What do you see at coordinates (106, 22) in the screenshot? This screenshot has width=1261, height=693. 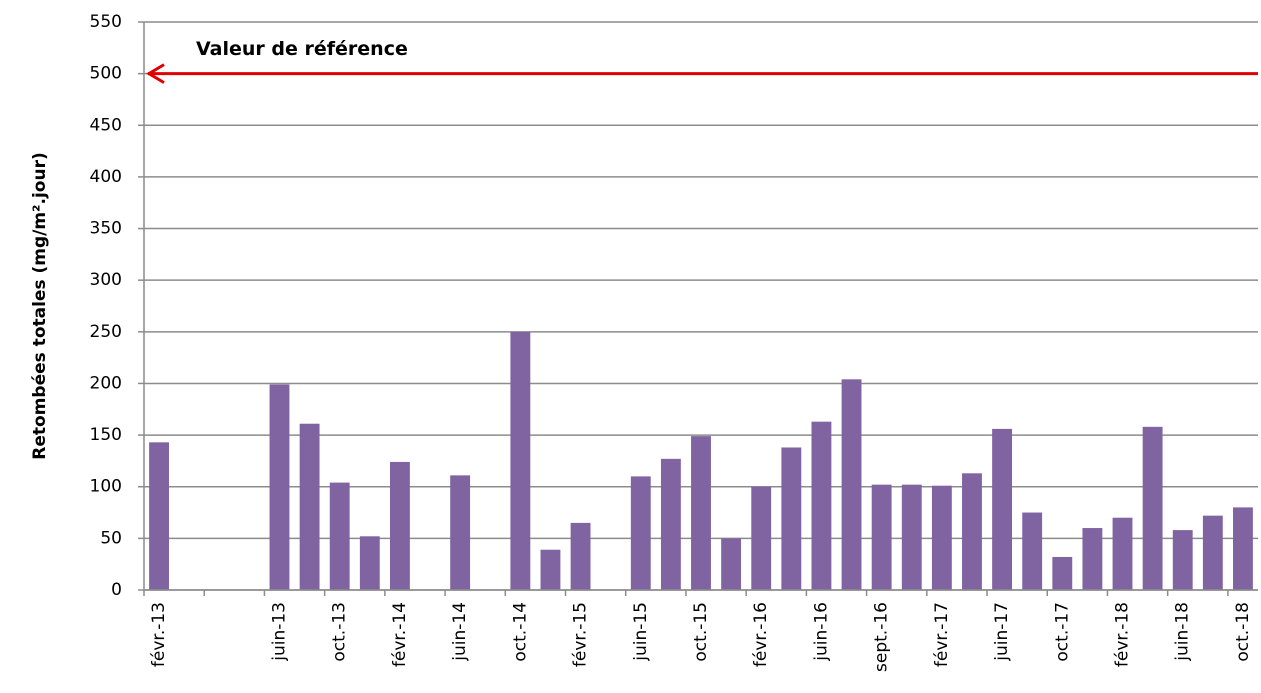 I see `y-tick-label: 550` at bounding box center [106, 22].